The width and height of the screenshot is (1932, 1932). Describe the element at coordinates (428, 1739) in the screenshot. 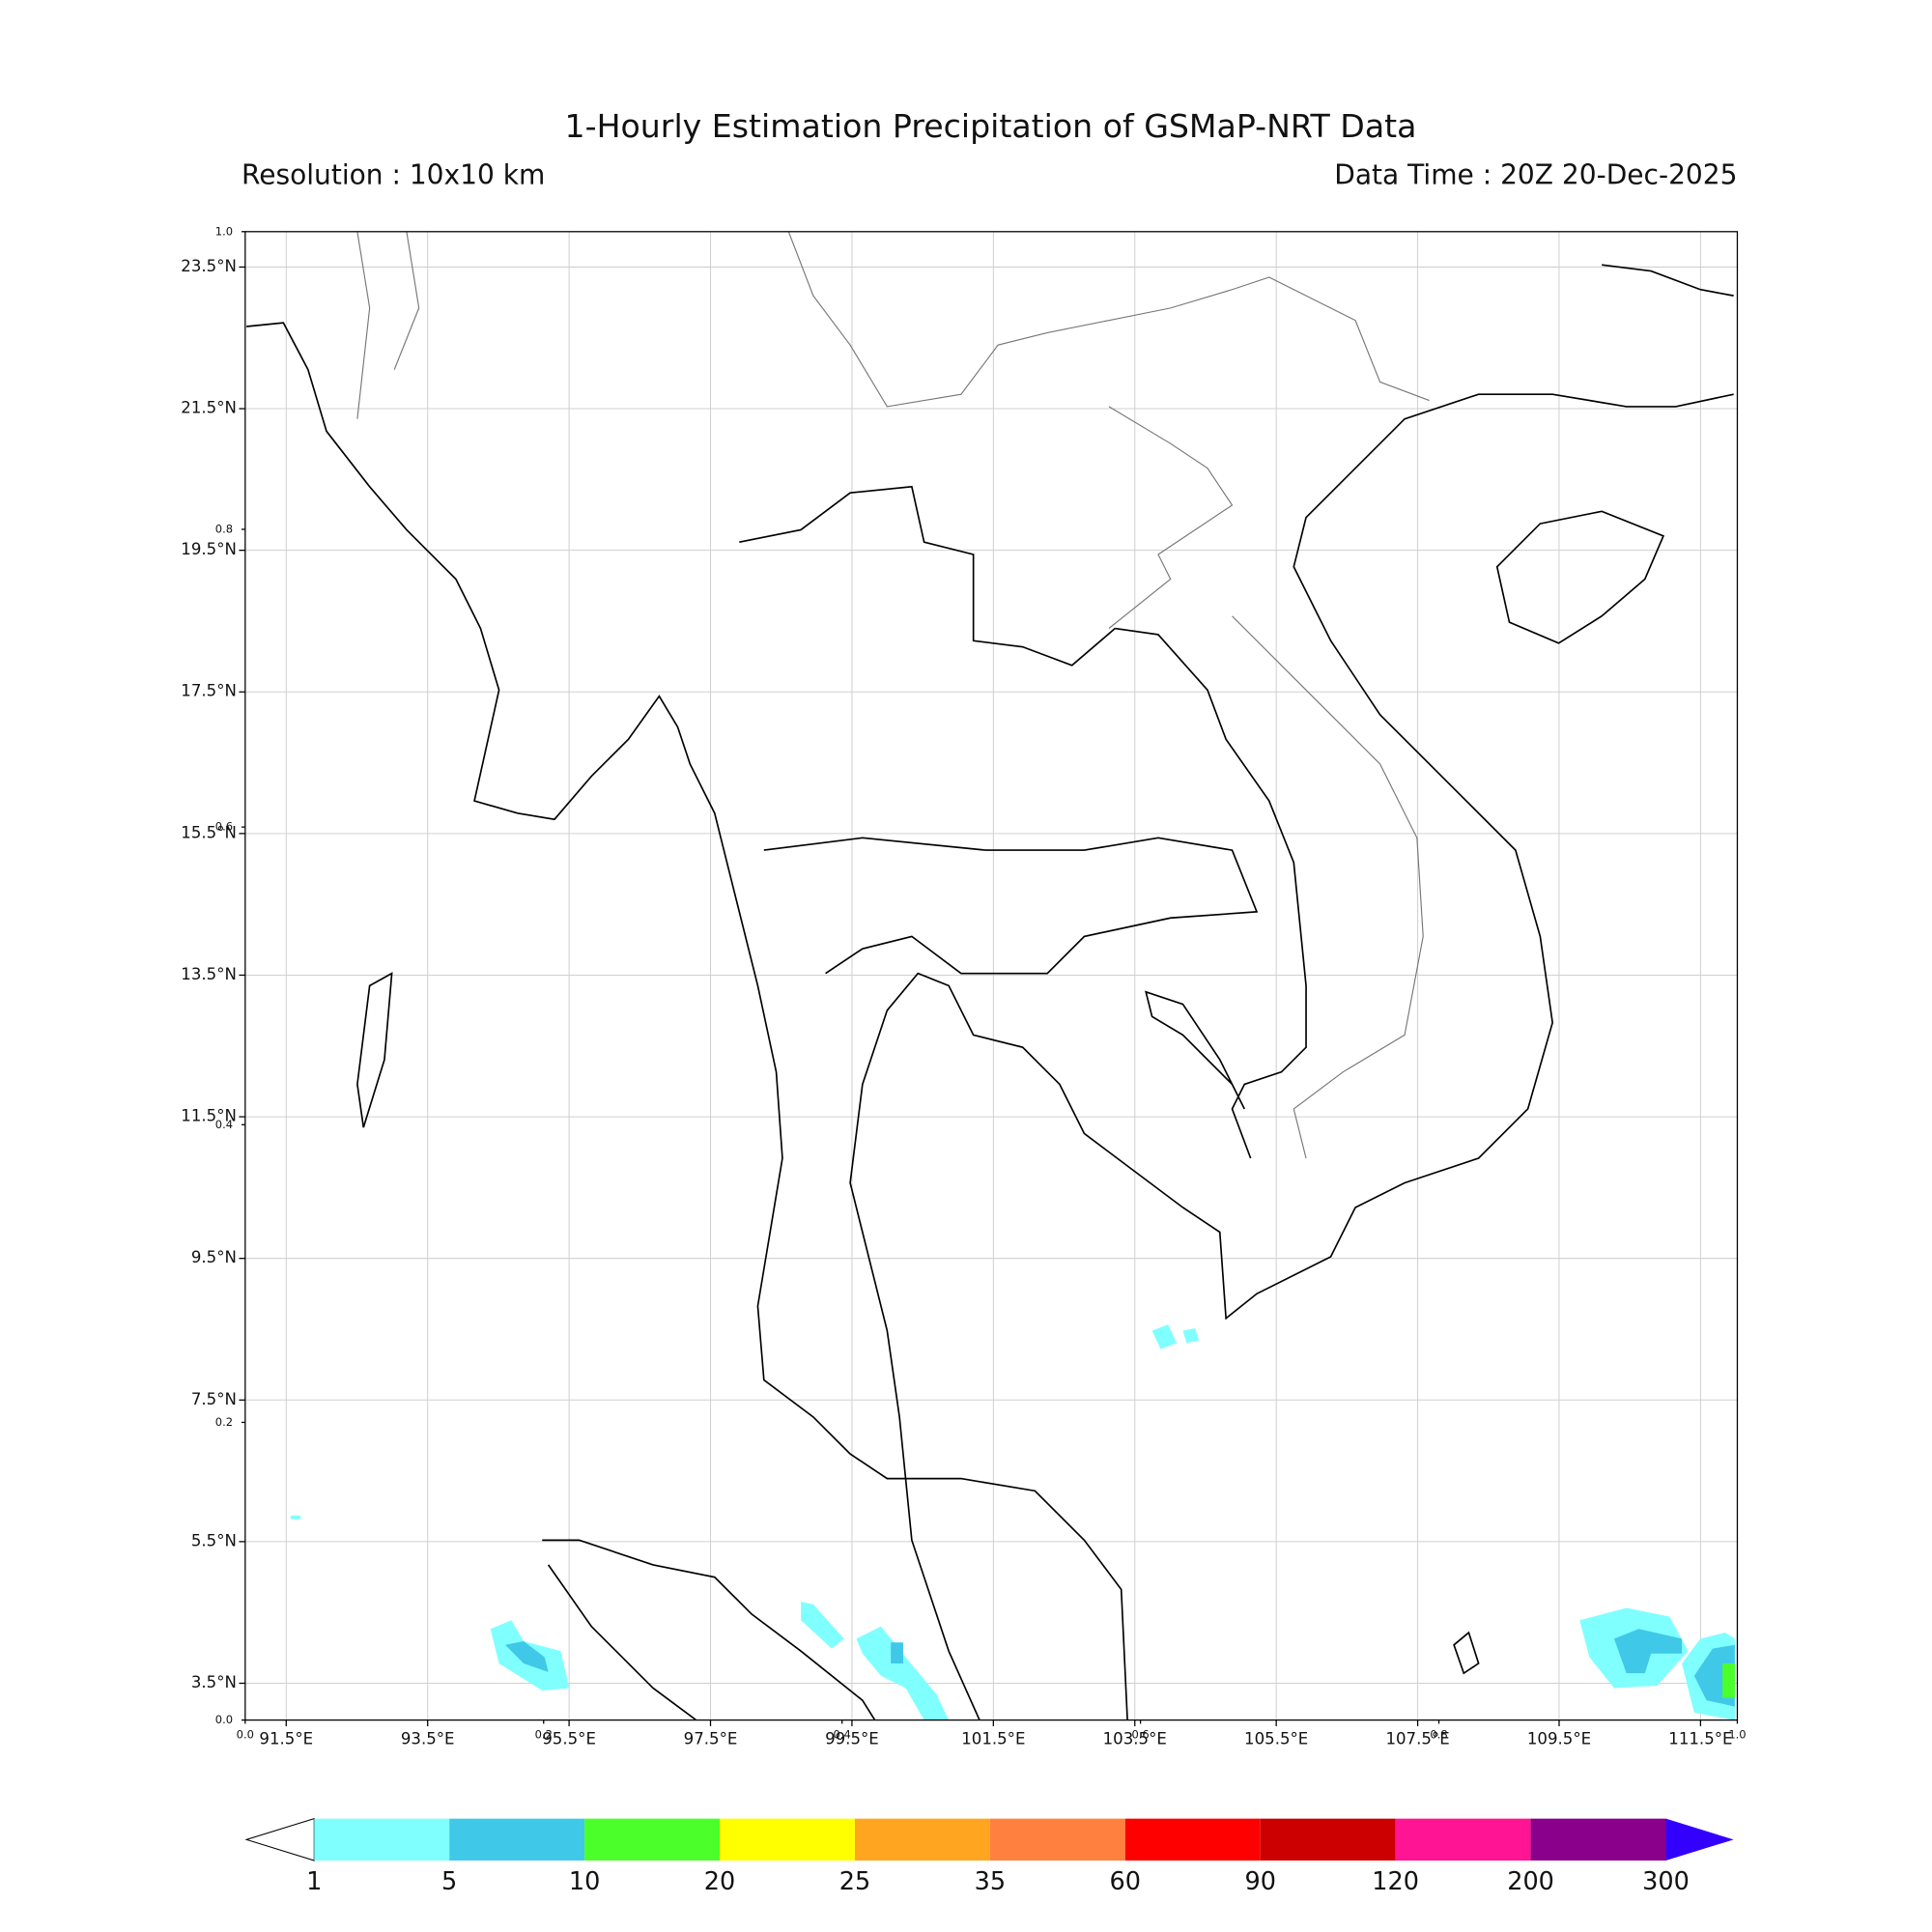

I see `lon-label: 93.5°E` at that location.